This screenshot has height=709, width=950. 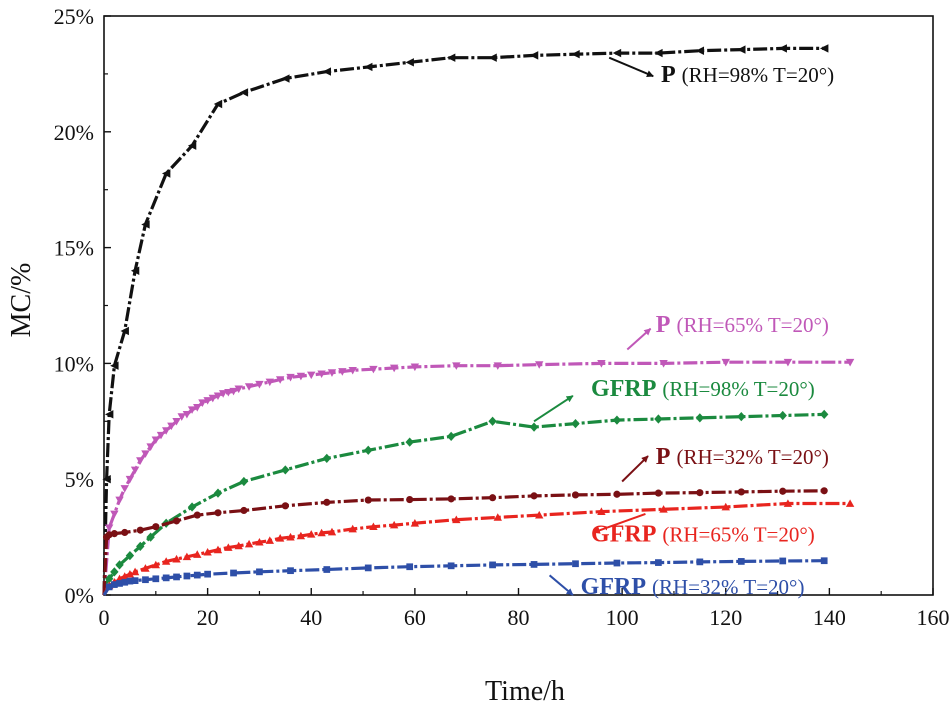 What do you see at coordinates (742, 325) in the screenshot?
I see `series-annotation: P (RH=65% T=20°)` at bounding box center [742, 325].